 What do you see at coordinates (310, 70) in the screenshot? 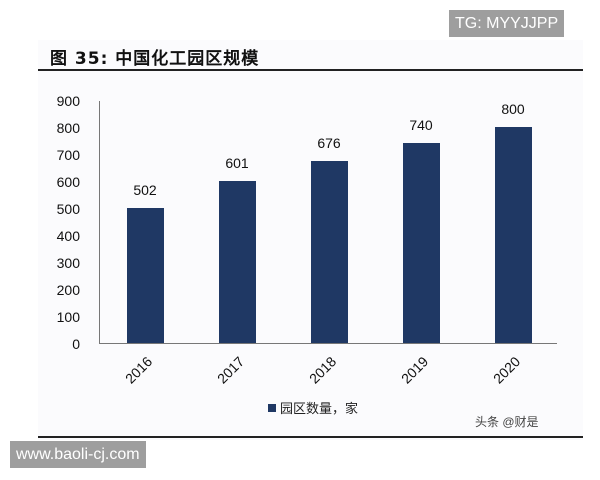
I see `title-rule` at bounding box center [310, 70].